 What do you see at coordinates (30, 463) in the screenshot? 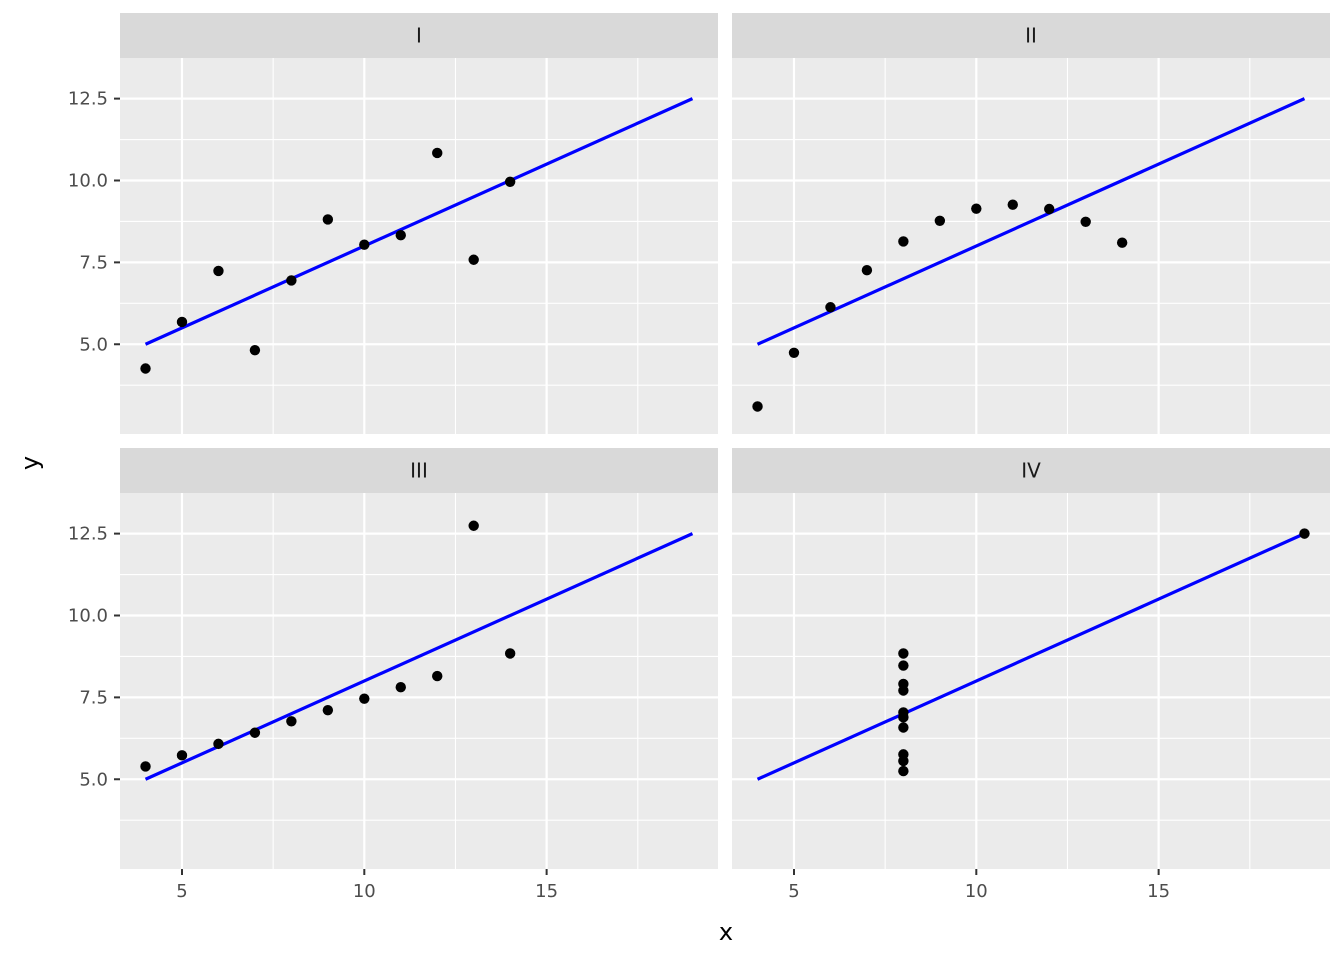
I see `y-axis-title: y` at bounding box center [30, 463].